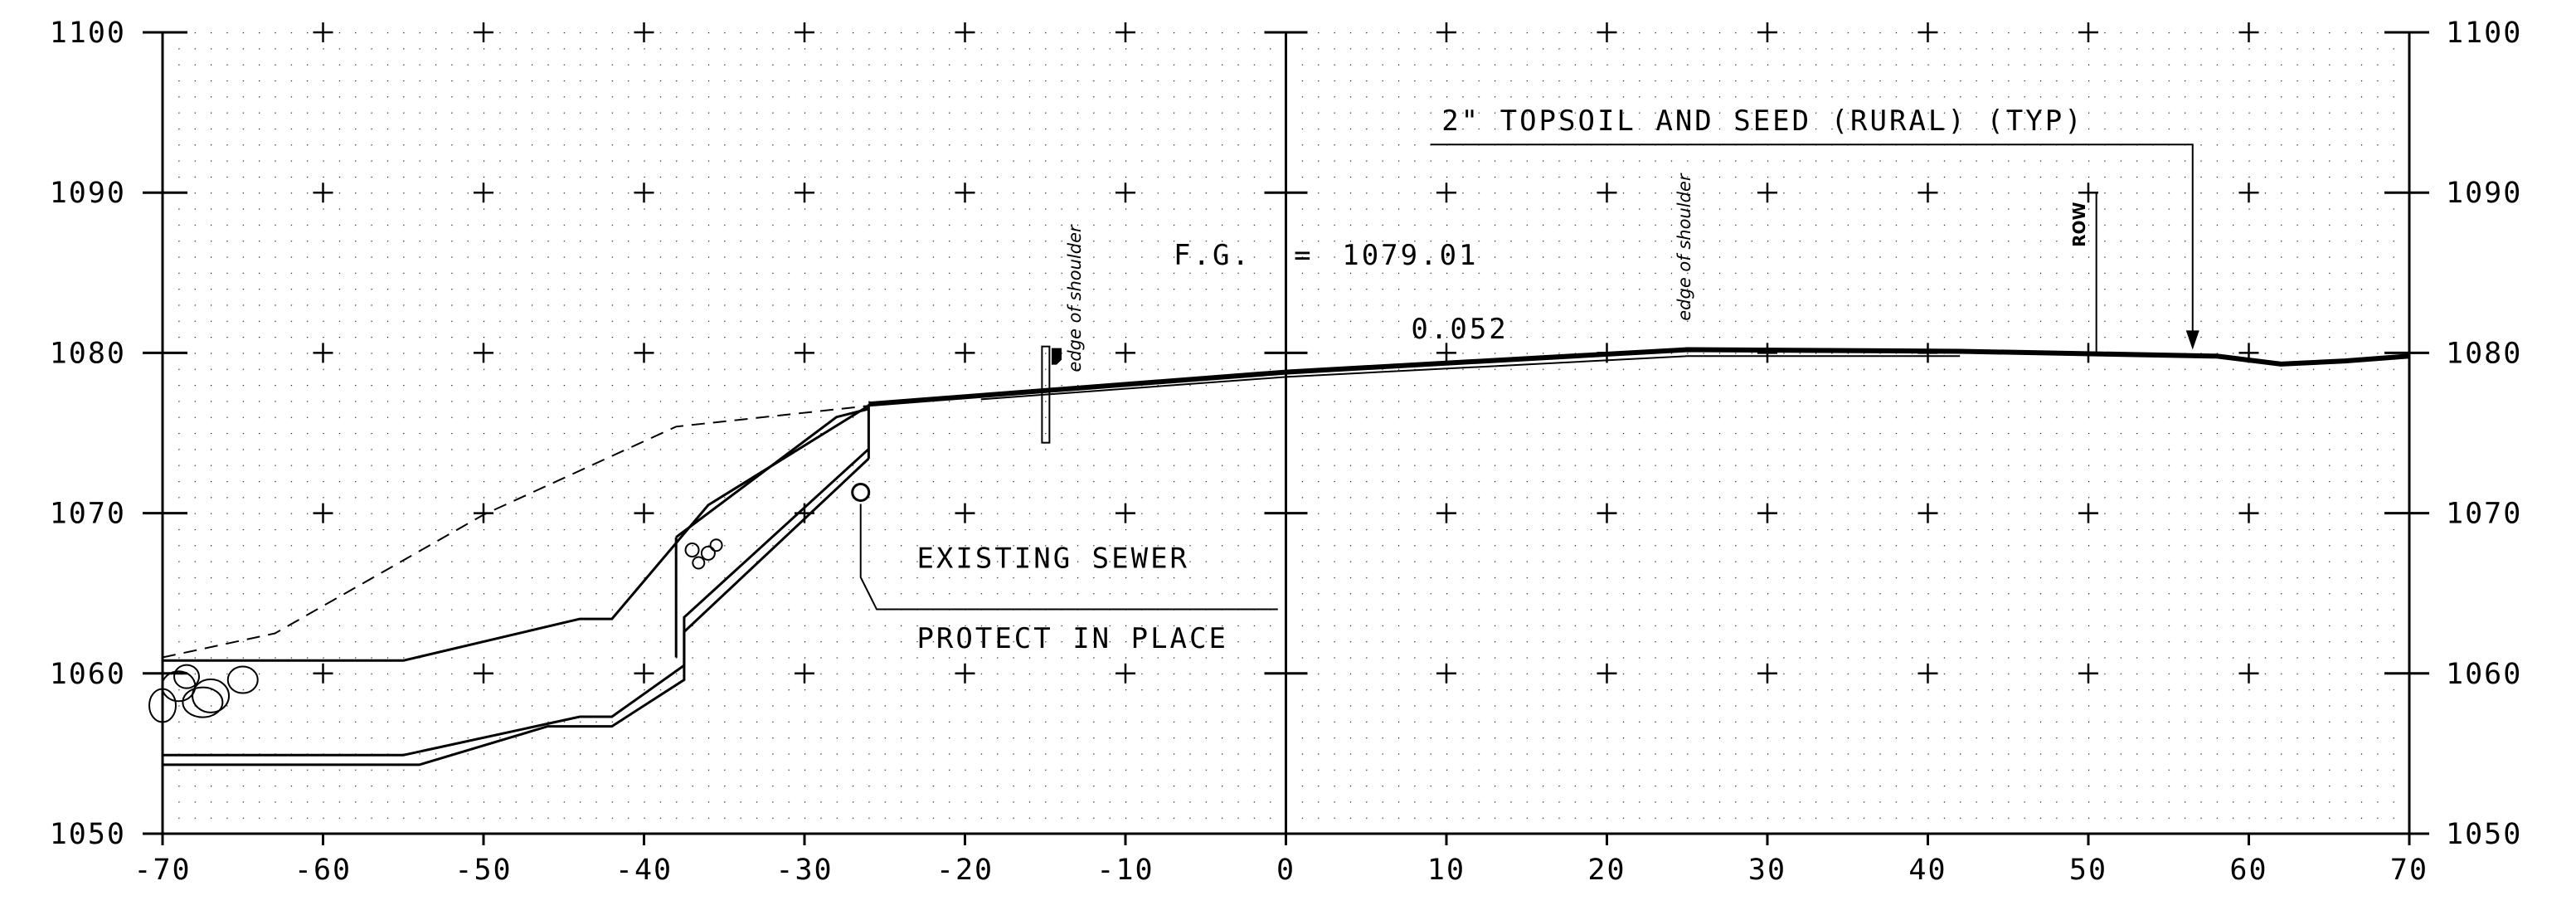 The height and width of the screenshot is (910, 2576). What do you see at coordinates (2409, 870) in the screenshot?
I see `x-tick-label: 70` at bounding box center [2409, 870].